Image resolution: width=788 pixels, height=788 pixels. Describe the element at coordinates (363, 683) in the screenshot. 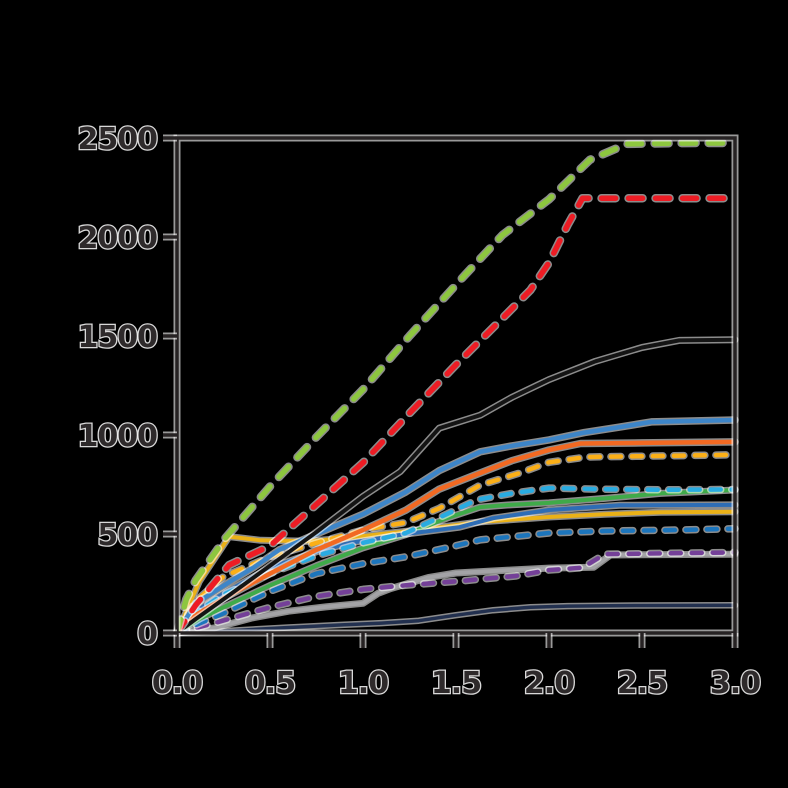

I see `x-tick-label-1.0: 1.0` at that location.